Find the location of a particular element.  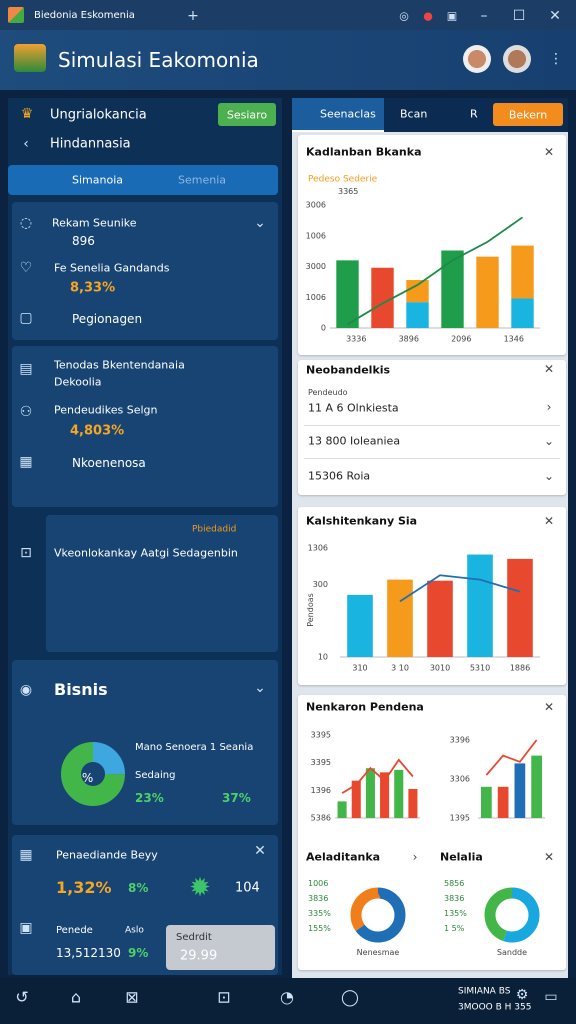

subchart-title: Nelalia is located at coordinates (461, 857).